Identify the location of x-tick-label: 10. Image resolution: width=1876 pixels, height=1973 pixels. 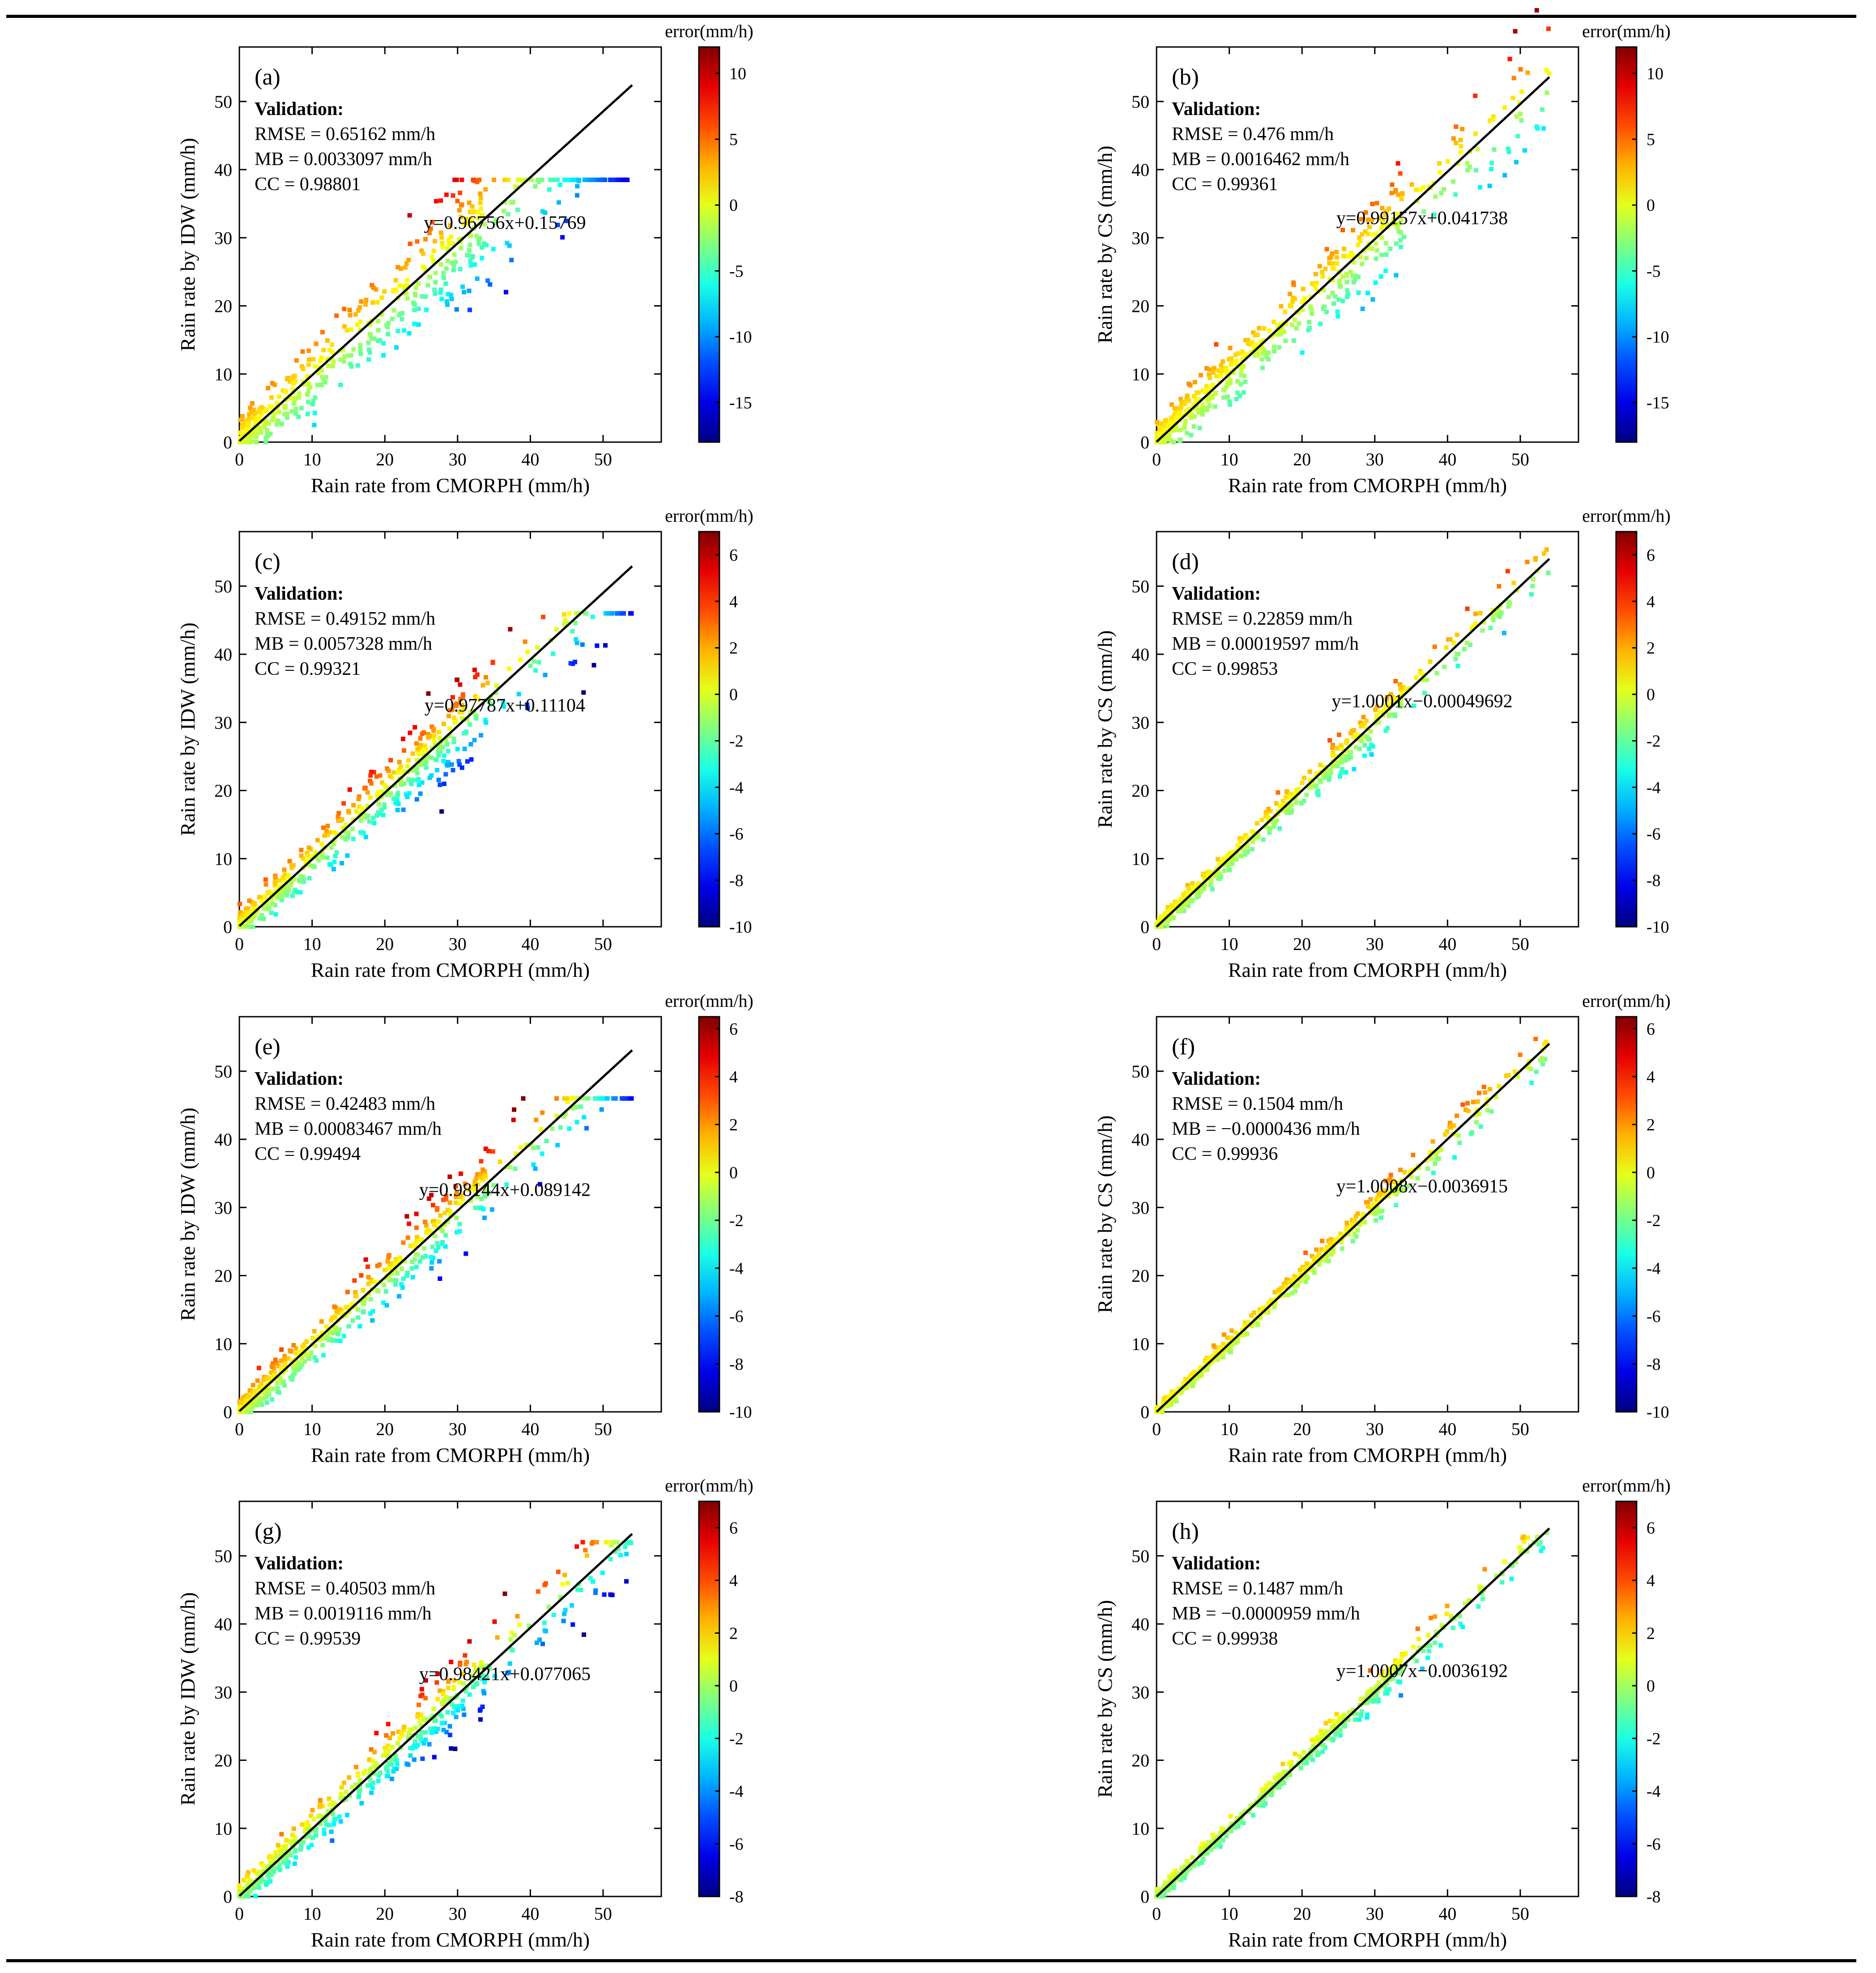
(312, 459).